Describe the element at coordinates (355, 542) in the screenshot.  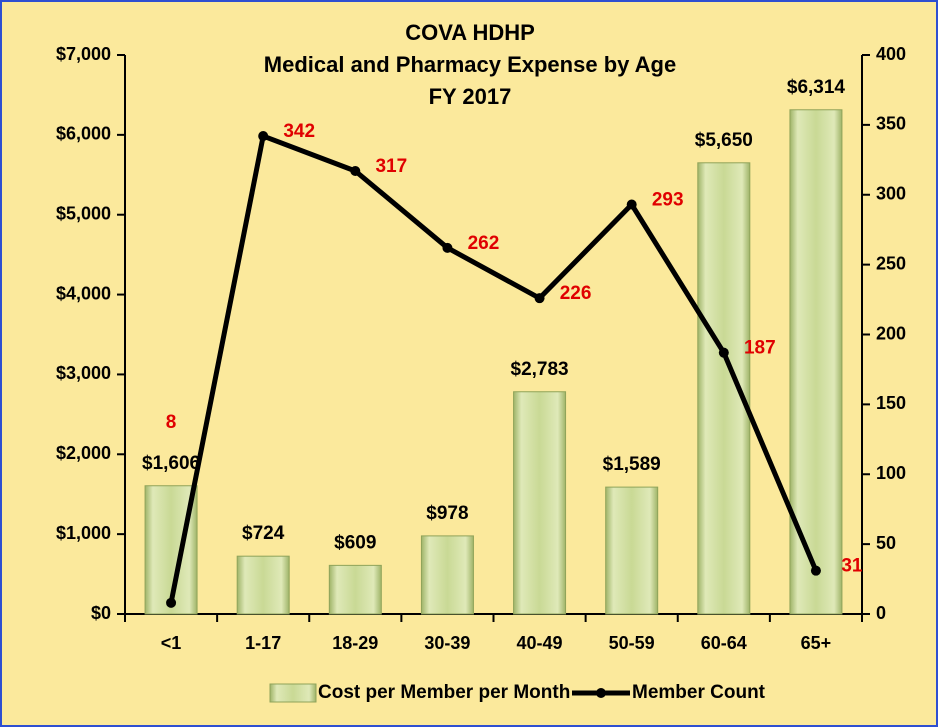
I see `bar-value-label: $609` at that location.